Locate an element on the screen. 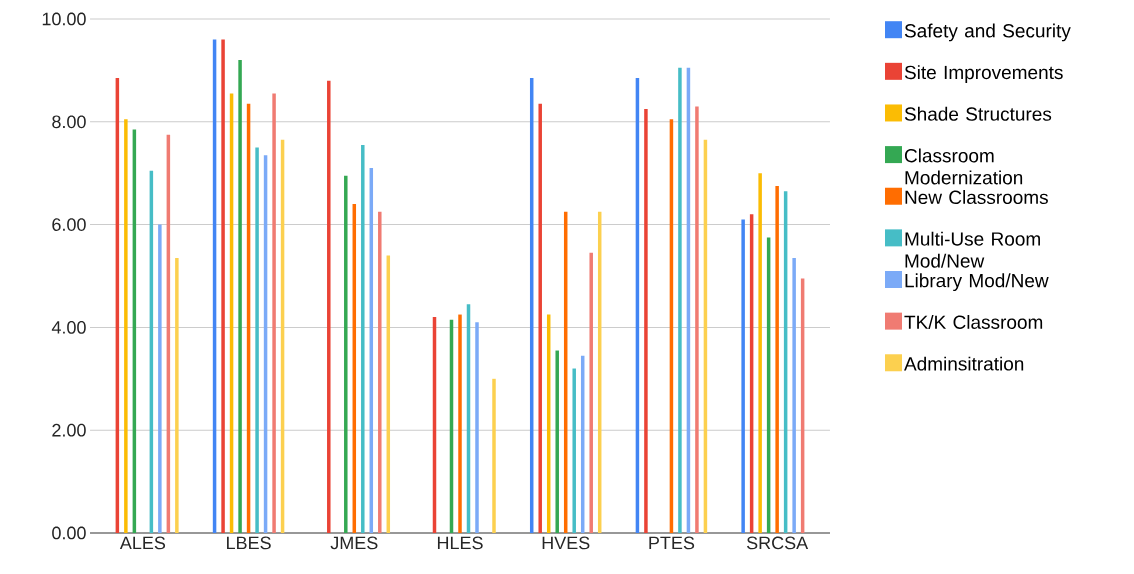 Image resolution: width=1134 pixels, height=574 pixels. legend-label: Multi-Use Room Mod/New is located at coordinates (972, 249).